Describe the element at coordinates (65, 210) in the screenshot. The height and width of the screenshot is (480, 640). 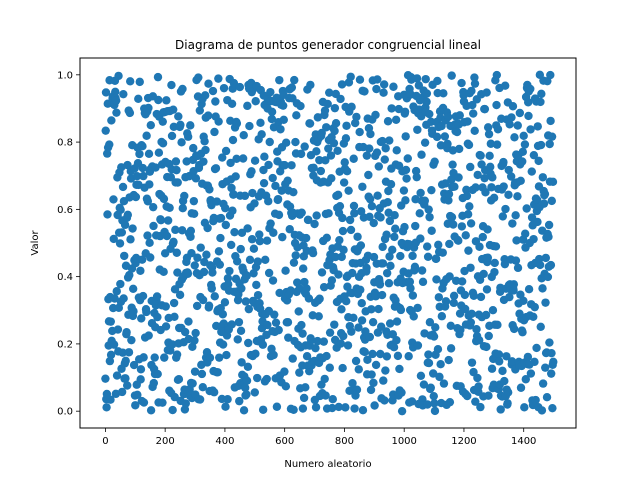
I see `y-tick-label: 0.6` at that location.